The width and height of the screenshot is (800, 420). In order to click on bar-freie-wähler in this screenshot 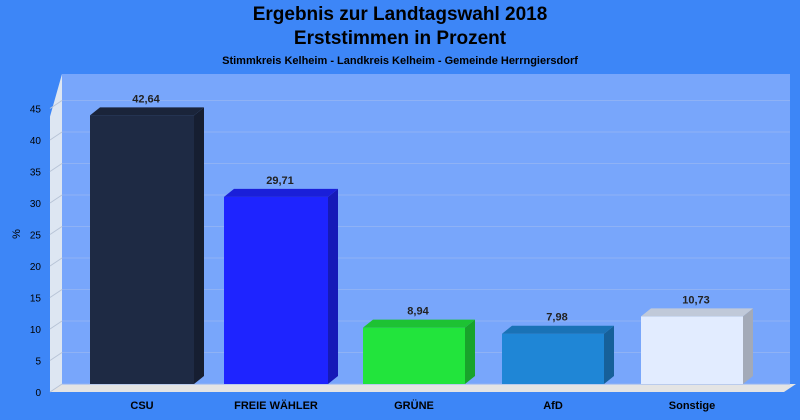, I will do `click(281, 286)`.